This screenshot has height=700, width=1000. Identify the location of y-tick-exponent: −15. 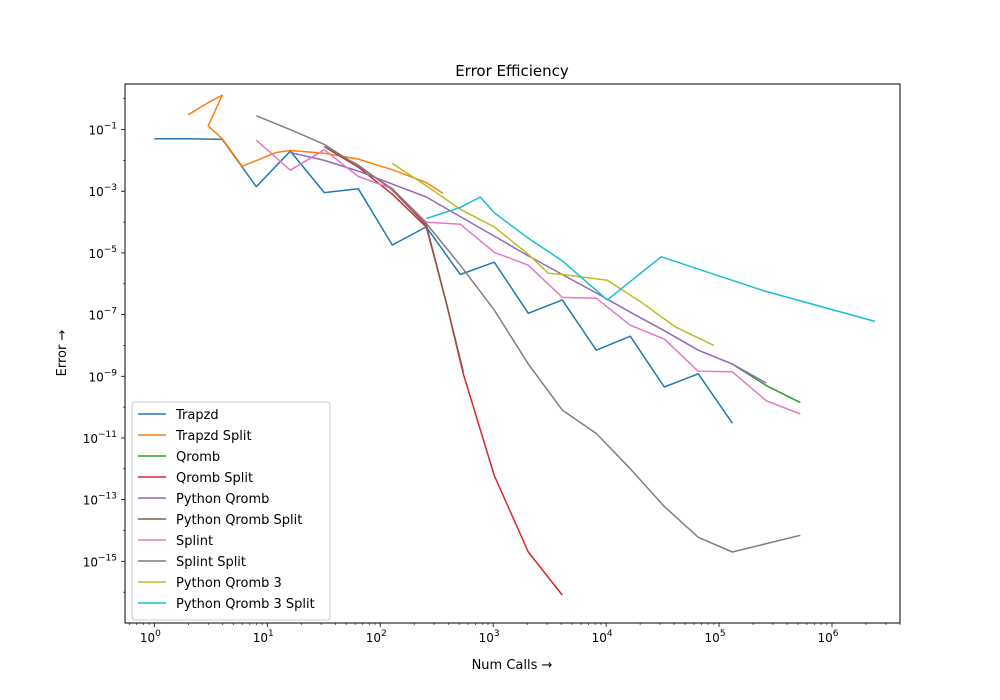
(107, 558).